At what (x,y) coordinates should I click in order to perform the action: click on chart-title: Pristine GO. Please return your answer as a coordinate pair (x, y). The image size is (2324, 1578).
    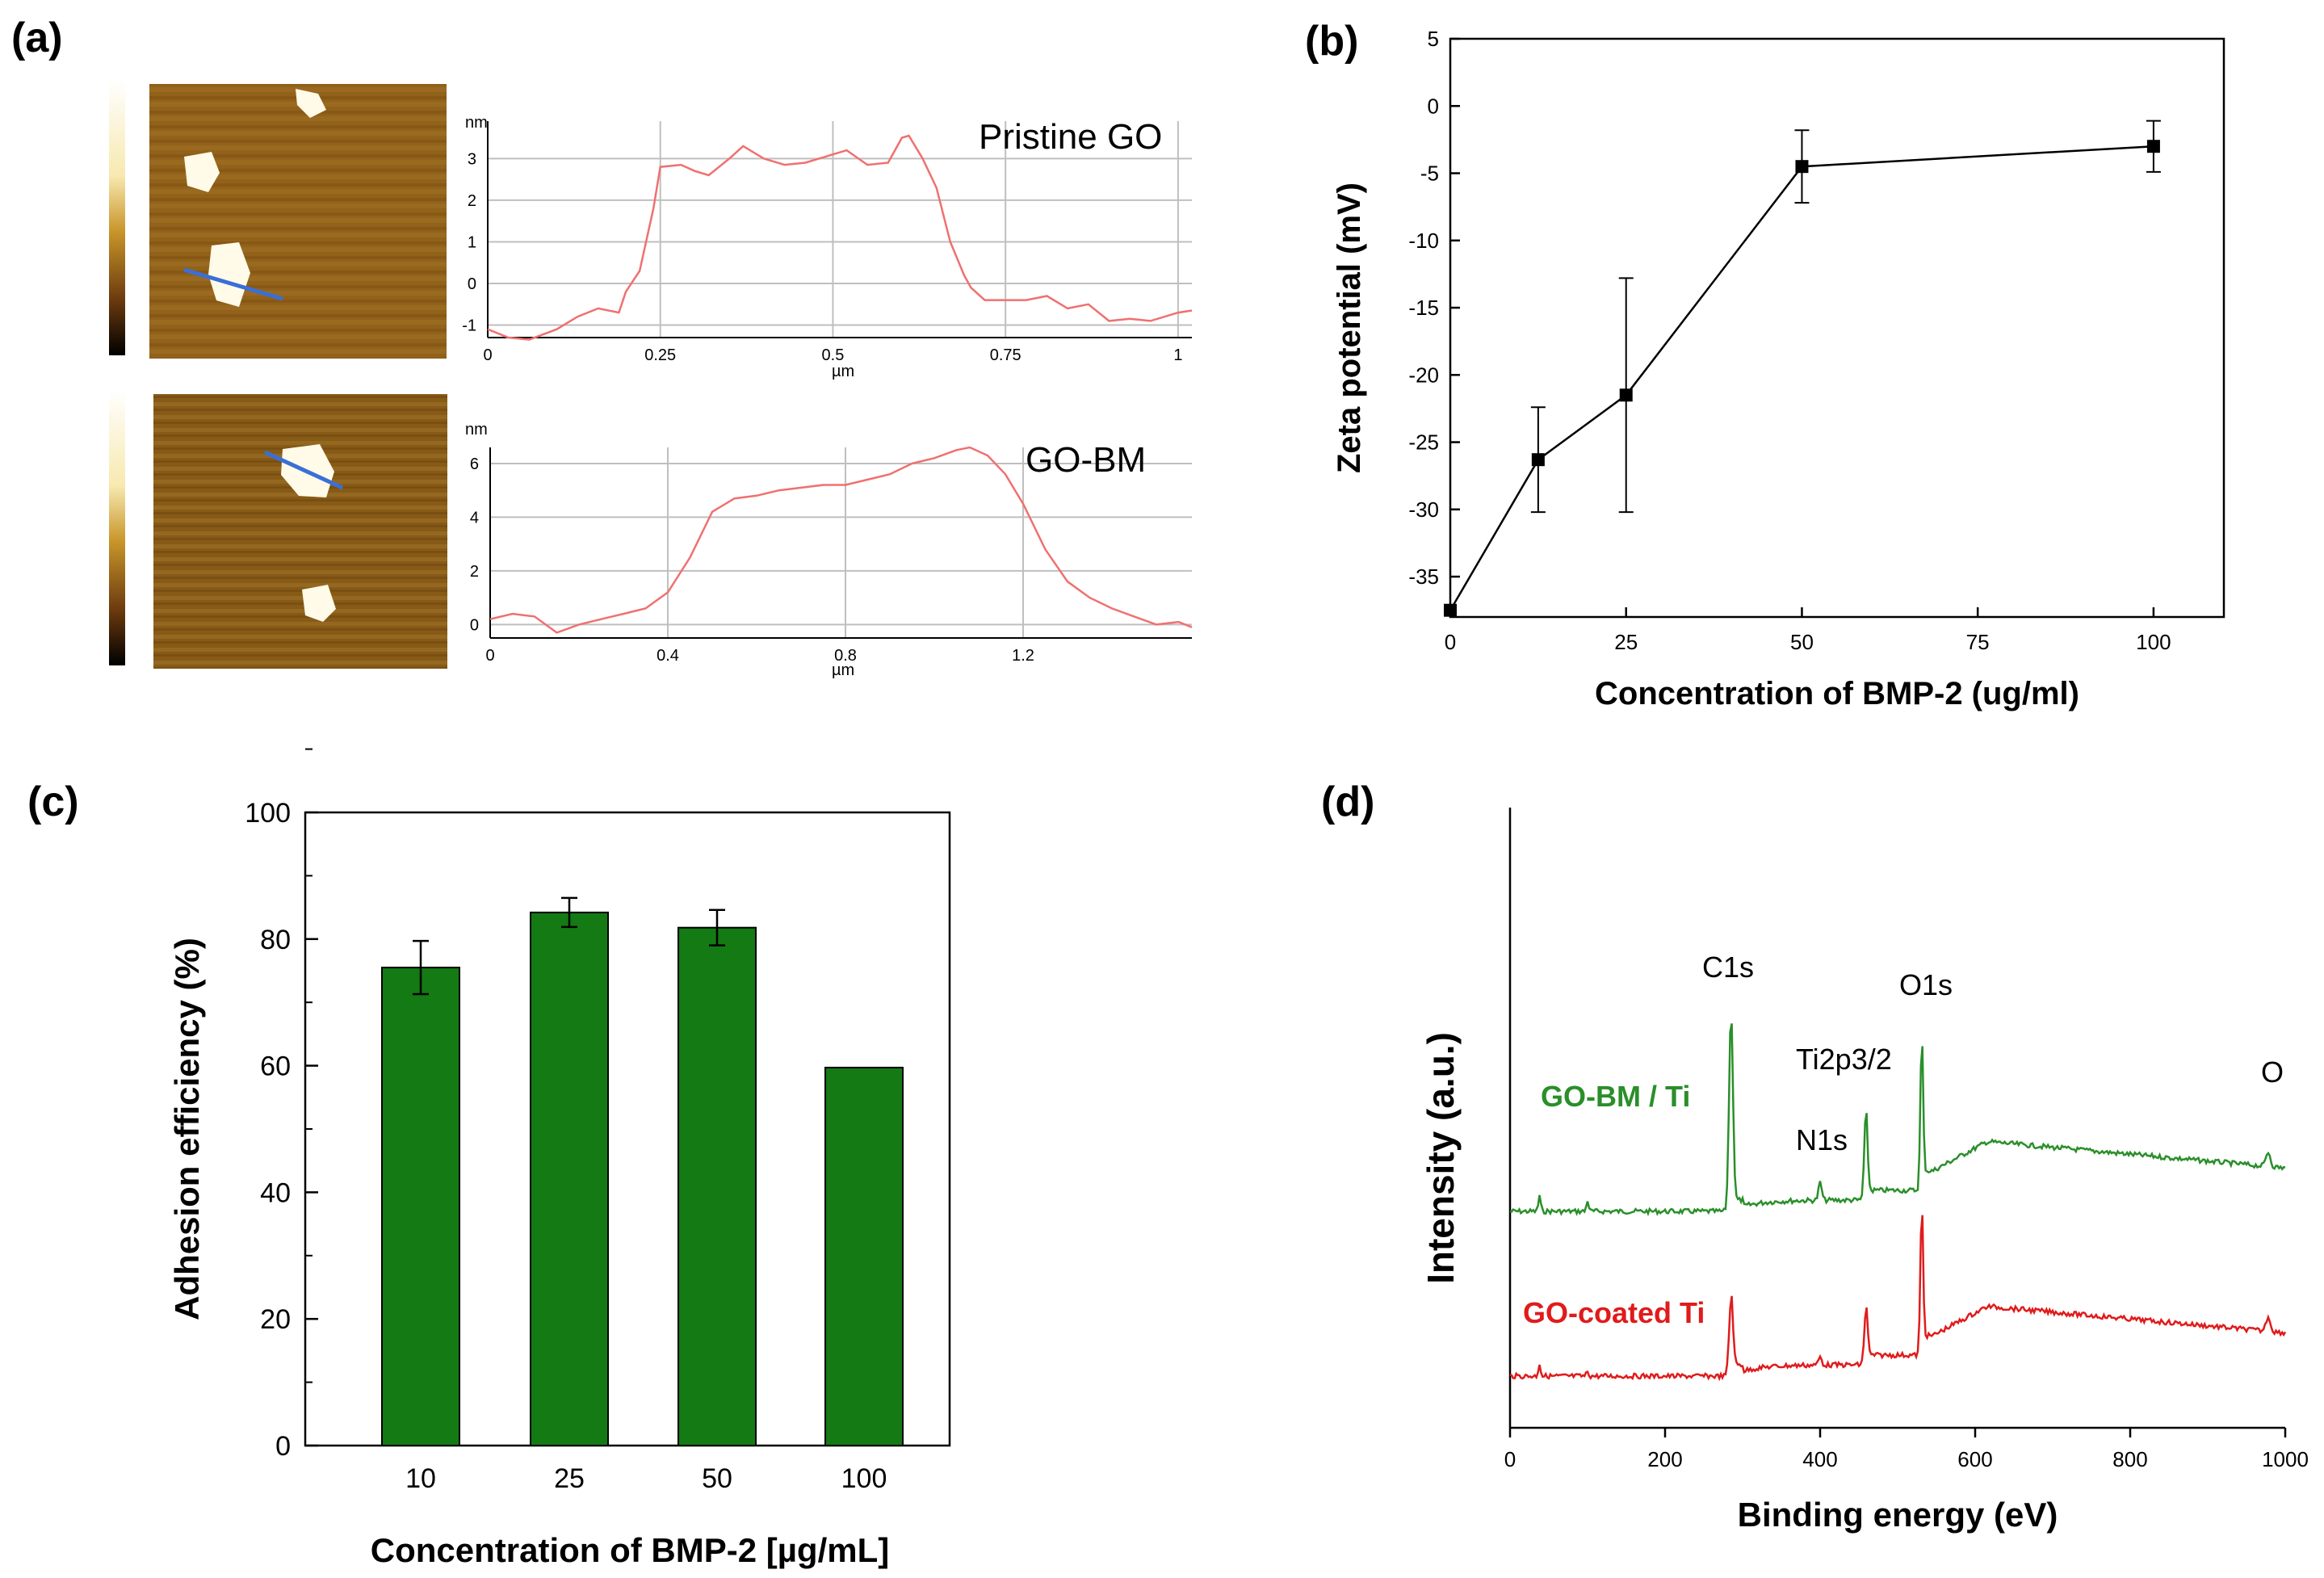
    Looking at the image, I should click on (1070, 137).